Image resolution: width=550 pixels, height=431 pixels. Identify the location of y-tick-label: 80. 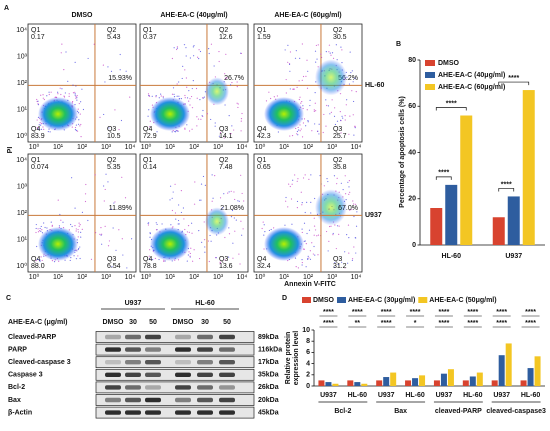
(412, 60).